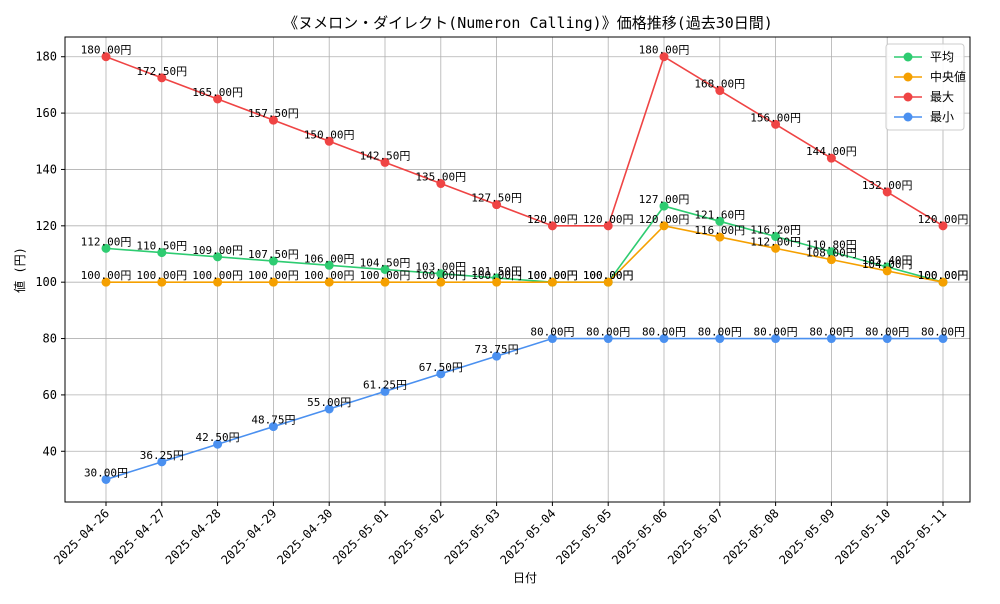 This screenshot has width=1000, height=604. I want to click on data-label: 73.75円, so click(497, 349).